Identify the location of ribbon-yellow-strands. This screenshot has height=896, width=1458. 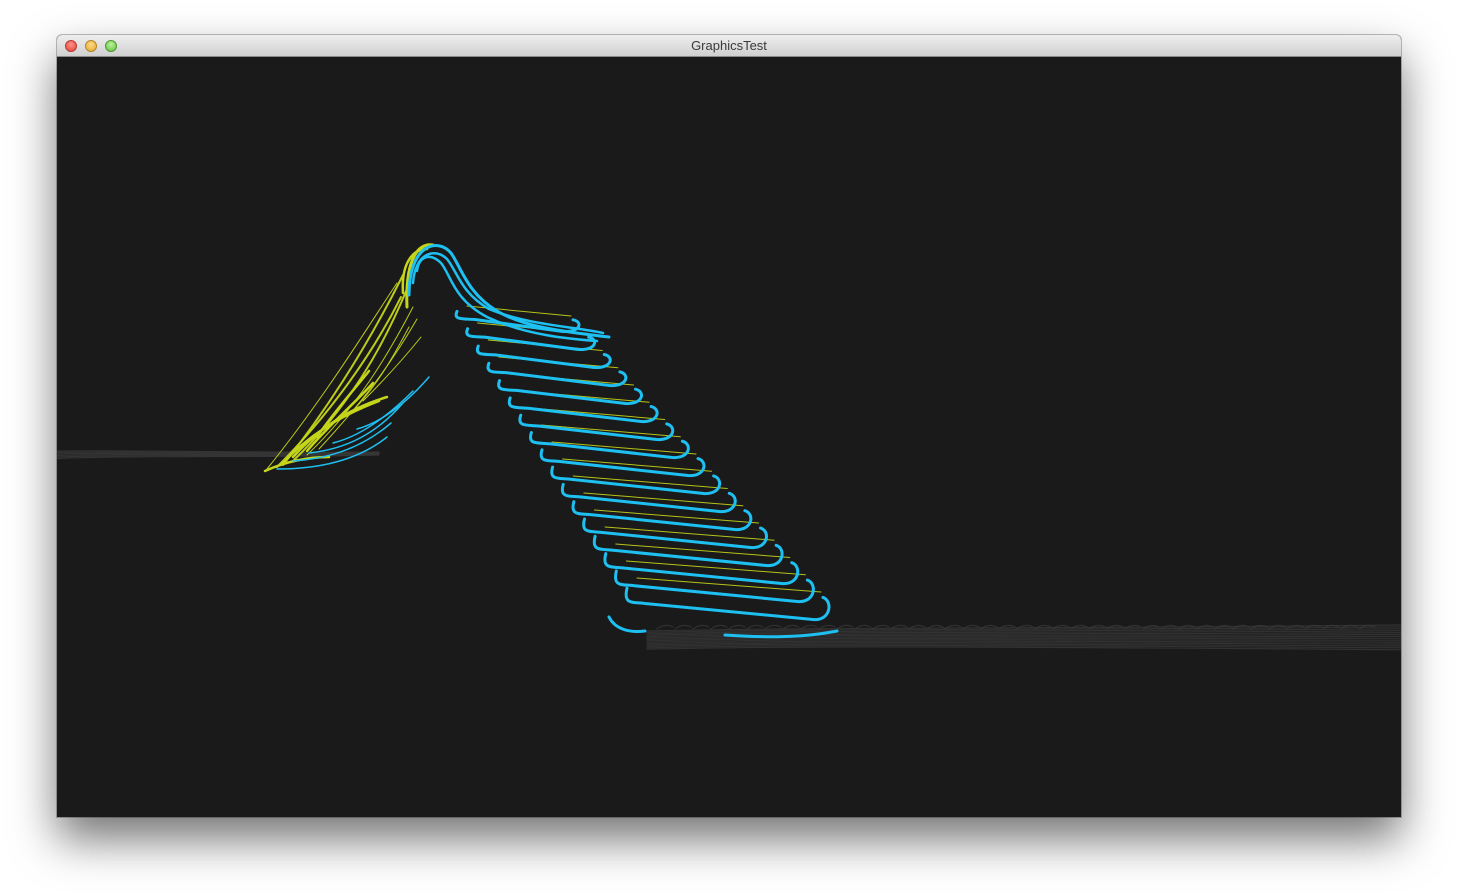
(542, 418).